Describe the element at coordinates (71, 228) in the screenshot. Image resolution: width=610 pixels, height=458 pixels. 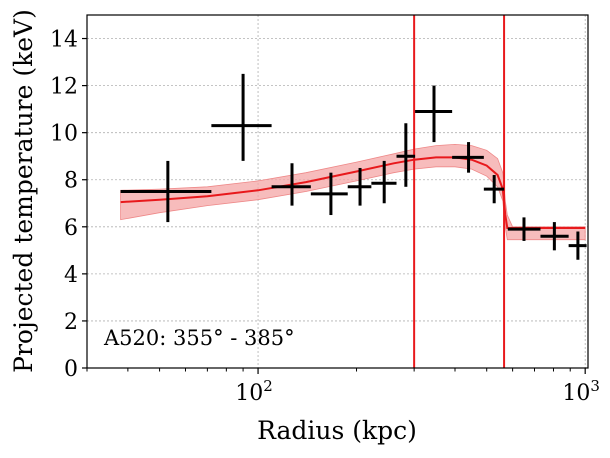
I see `y-tick-label: 6` at that location.